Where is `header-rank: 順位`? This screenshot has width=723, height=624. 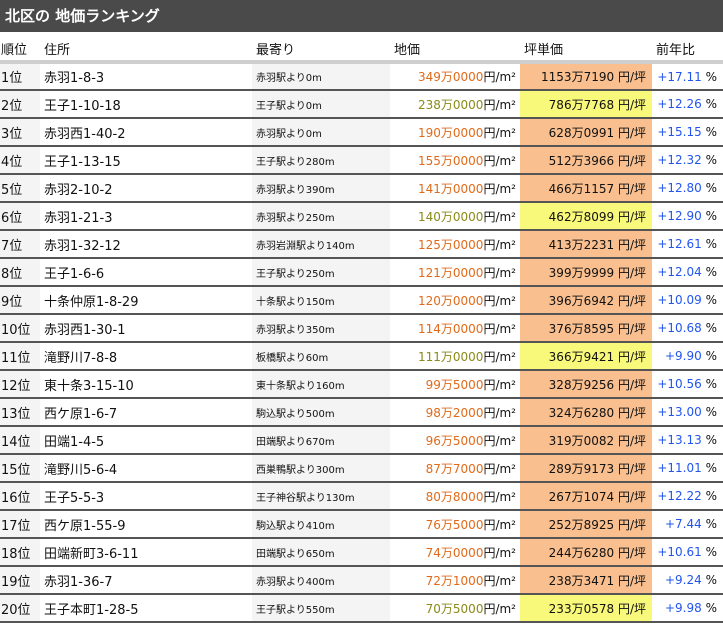
header-rank: 順位 is located at coordinates (20, 48).